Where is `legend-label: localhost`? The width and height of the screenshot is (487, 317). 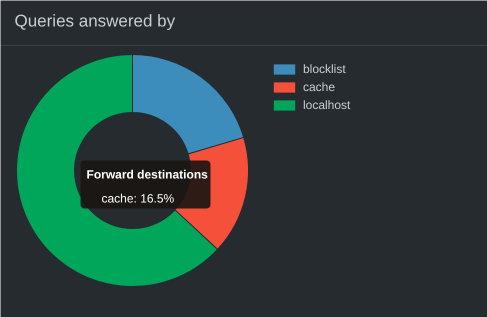
legend-label: localhost is located at coordinates (326, 105).